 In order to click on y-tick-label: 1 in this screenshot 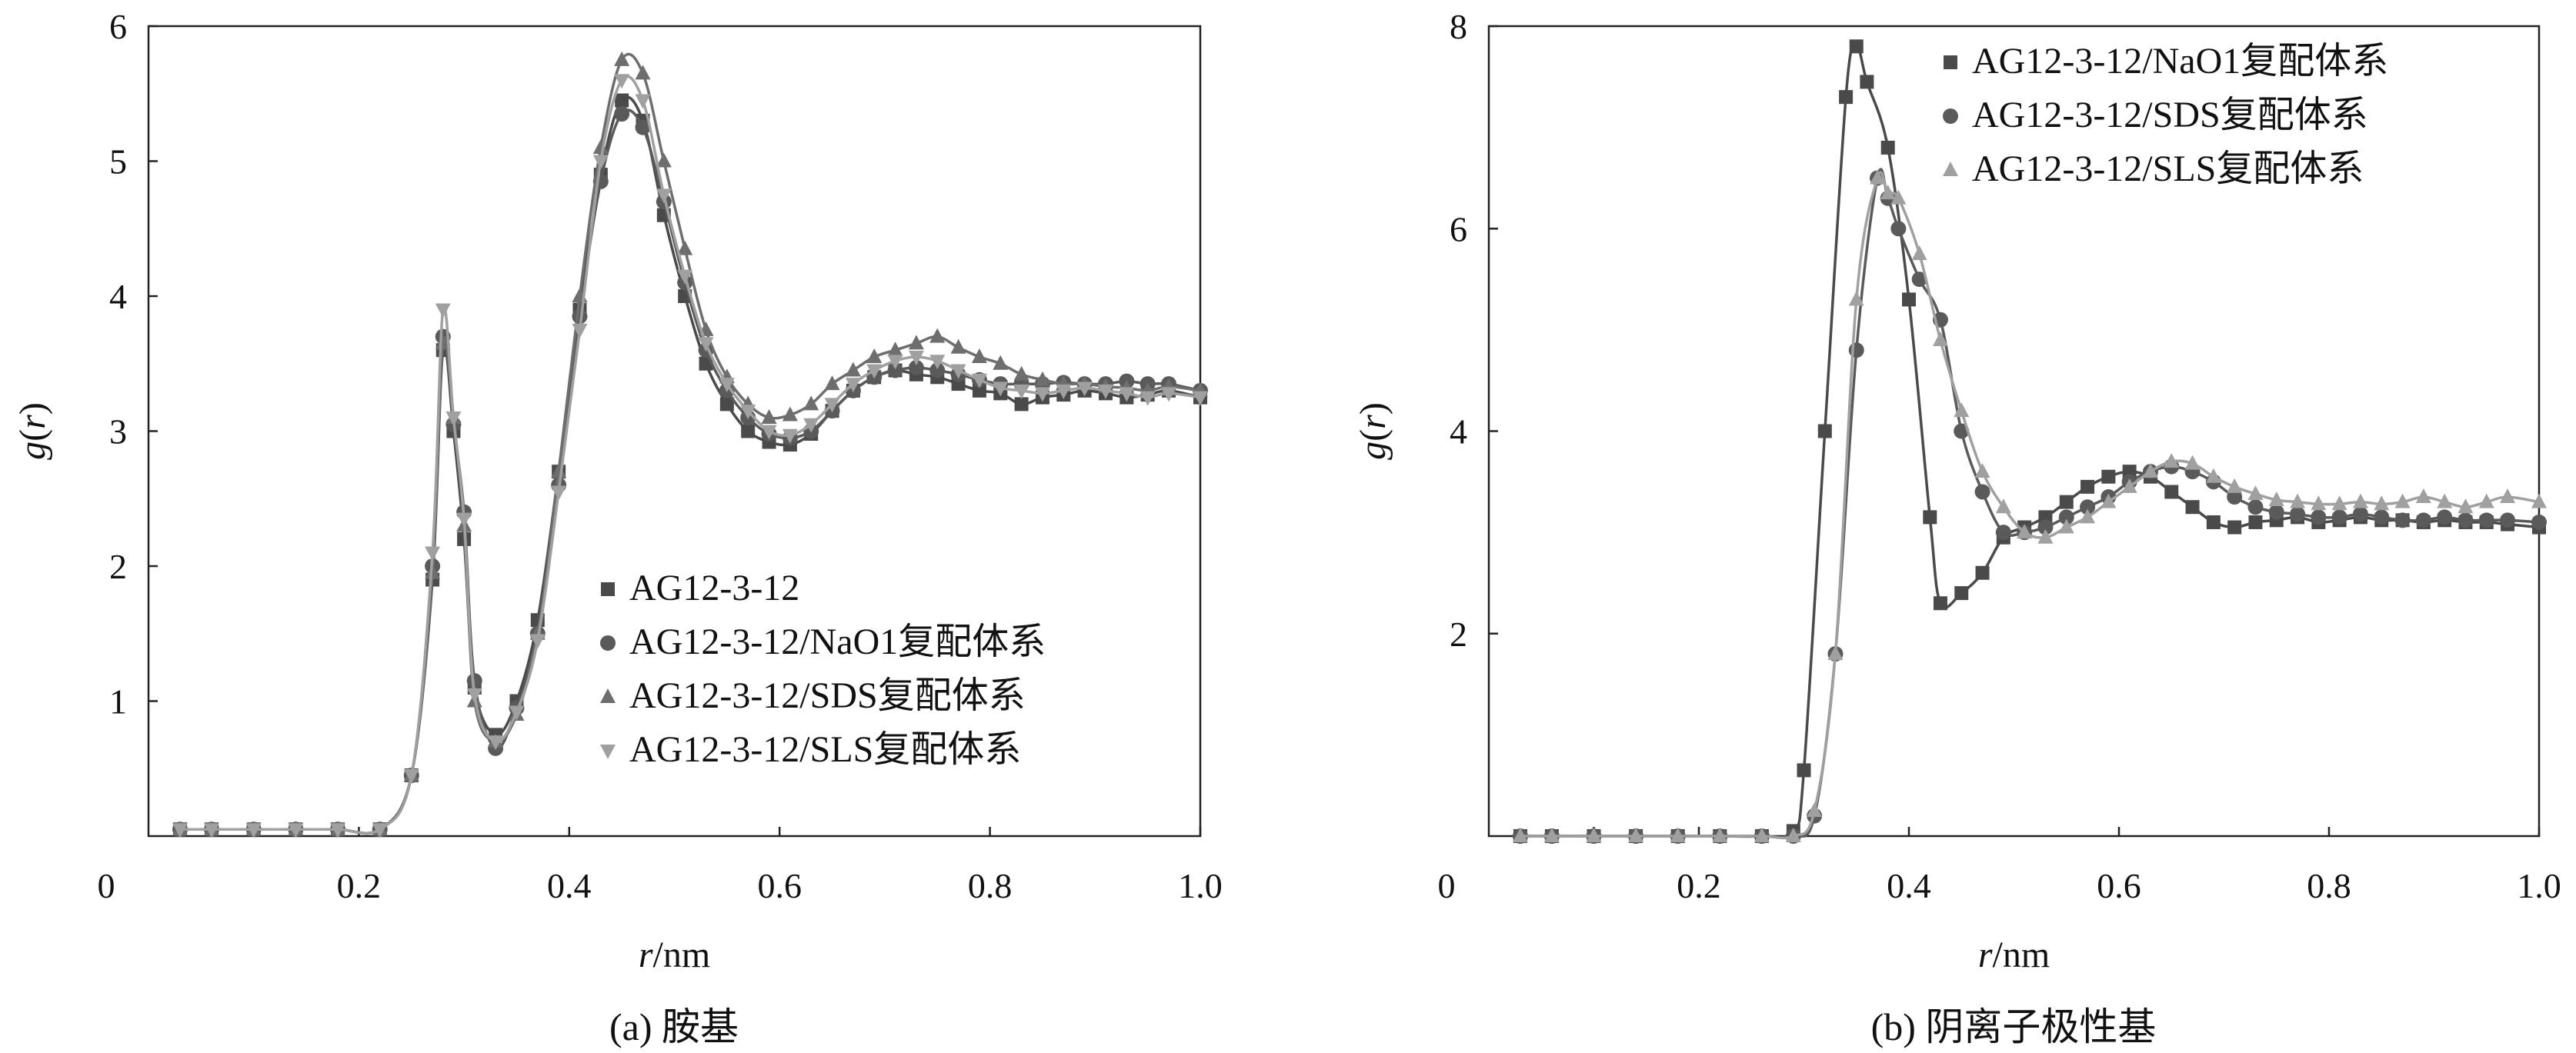, I will do `click(118, 702)`.